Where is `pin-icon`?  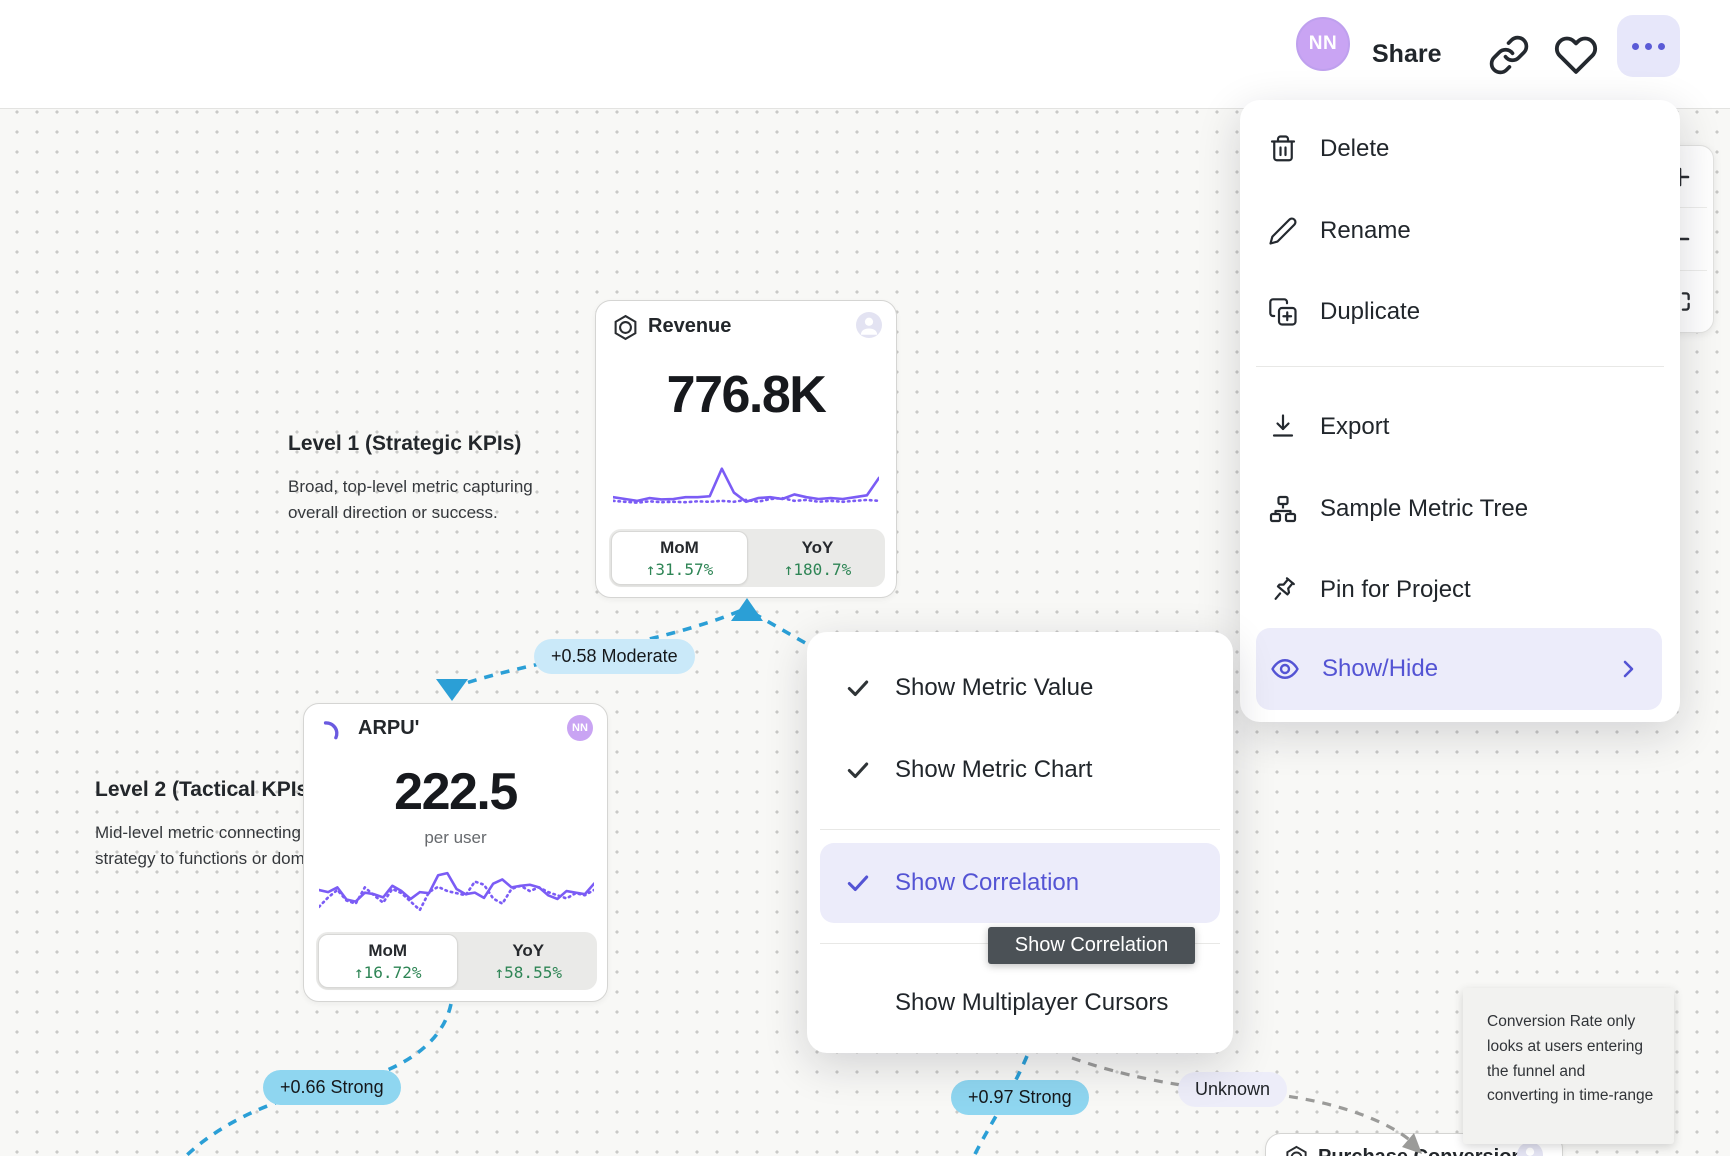 pin-icon is located at coordinates (1283, 590).